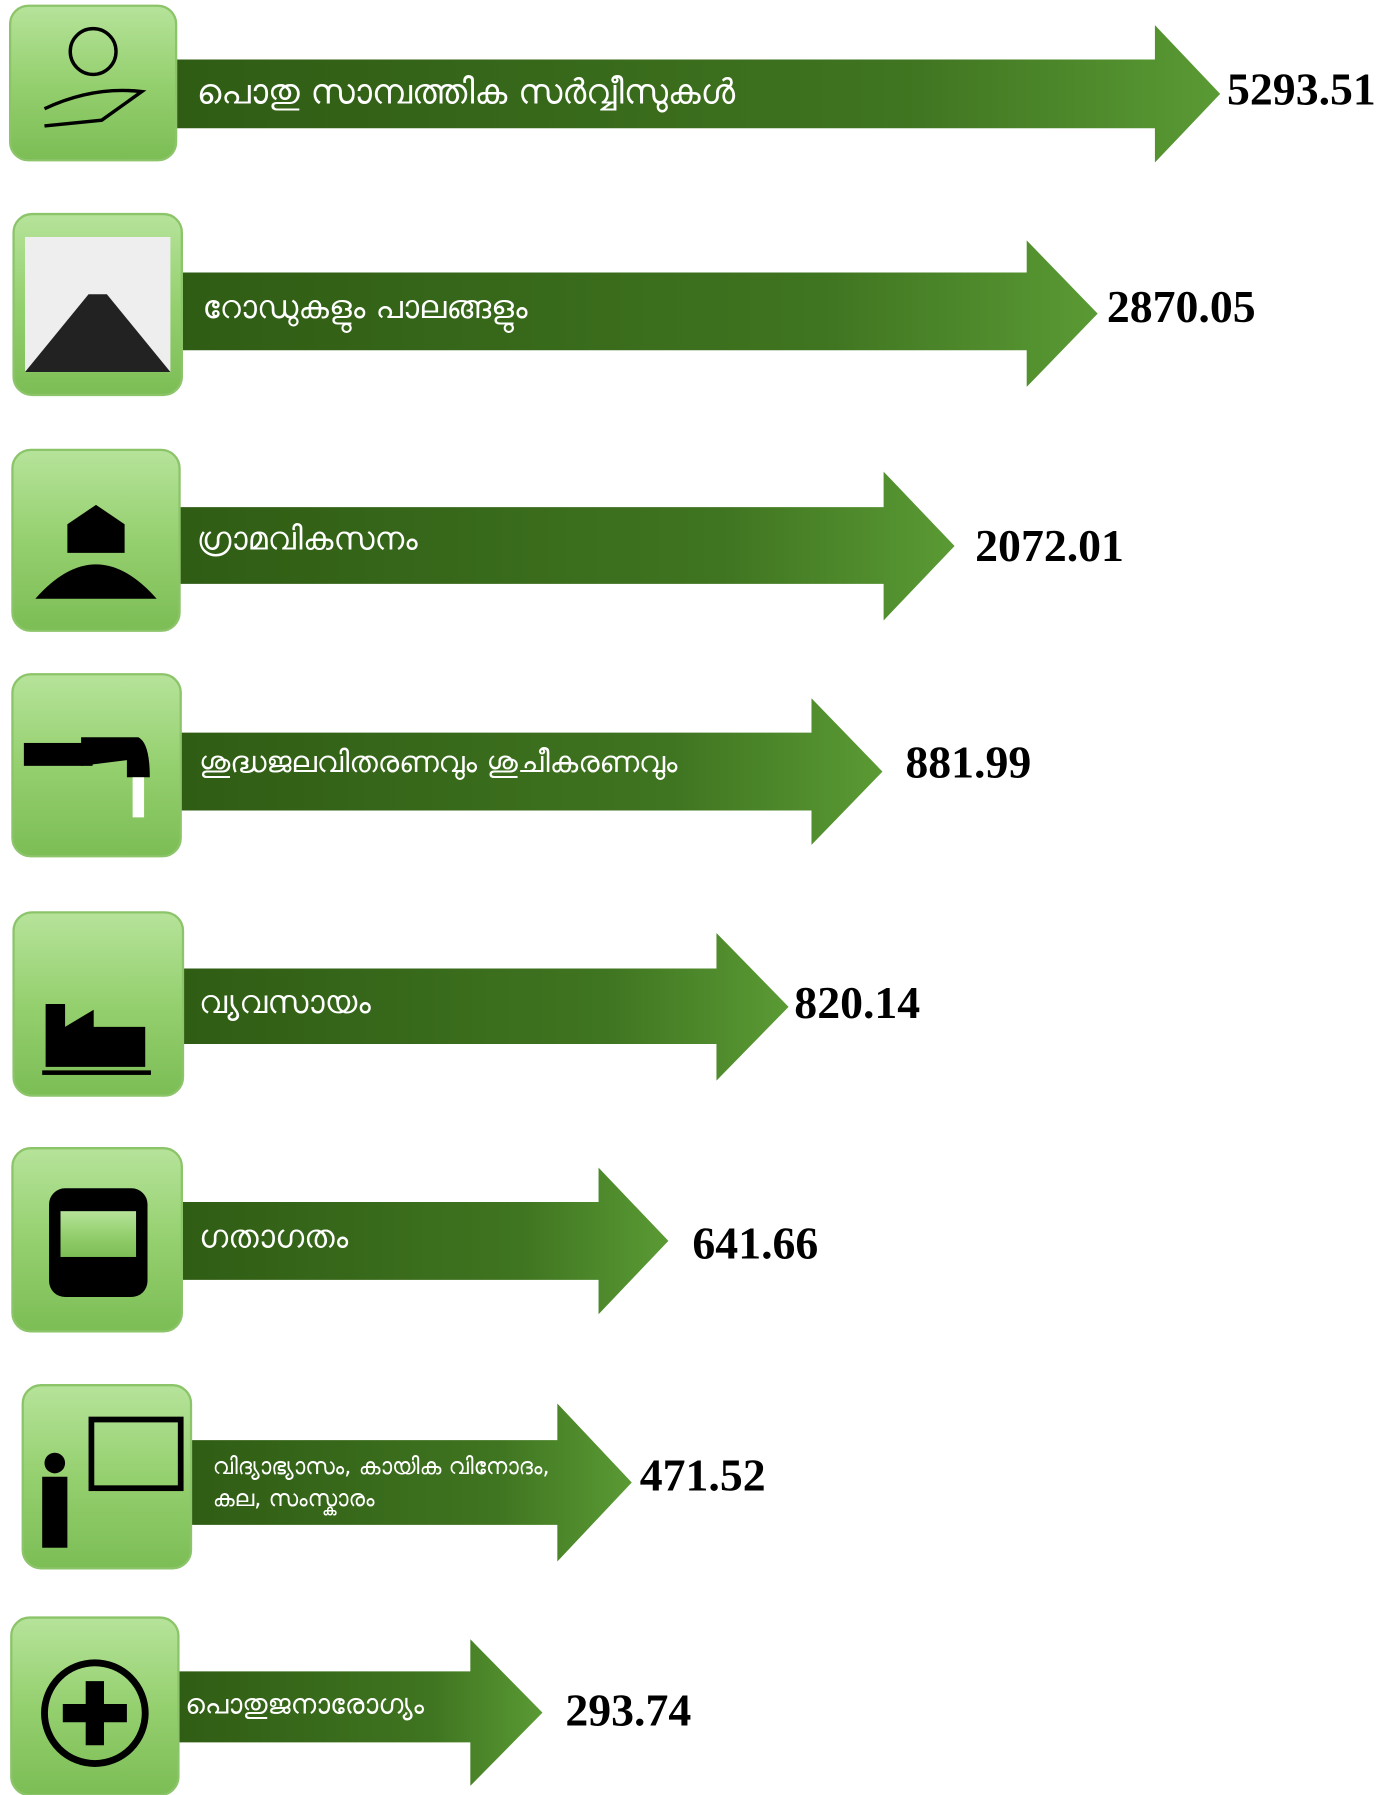 The image size is (1394, 1795). I want to click on item-value: 293.74, so click(628, 1709).